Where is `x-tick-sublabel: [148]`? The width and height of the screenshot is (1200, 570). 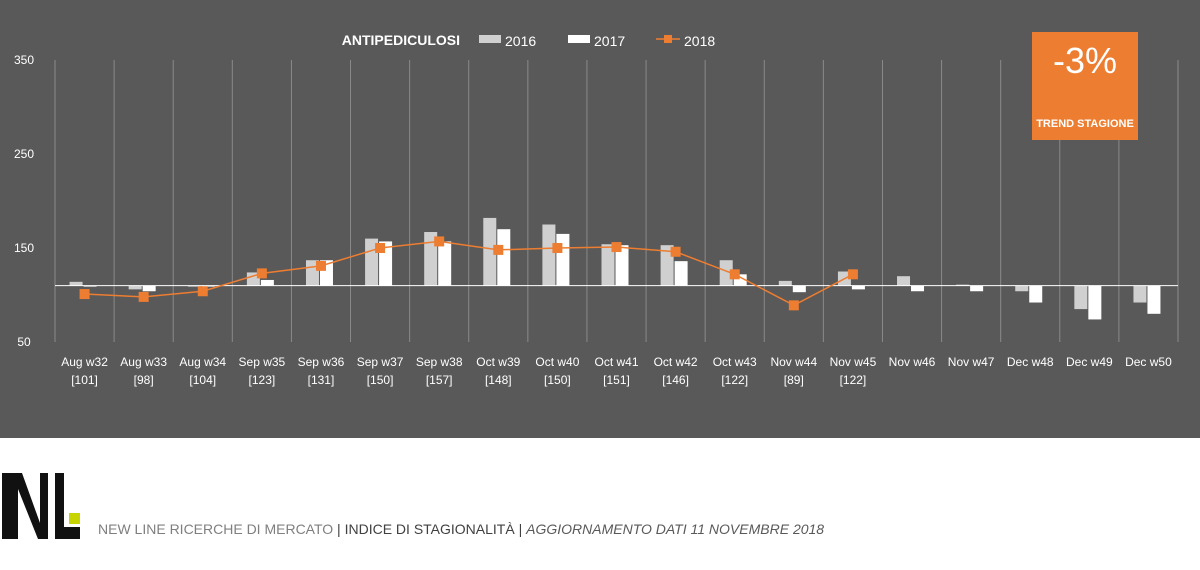 x-tick-sublabel: [148] is located at coordinates (498, 380).